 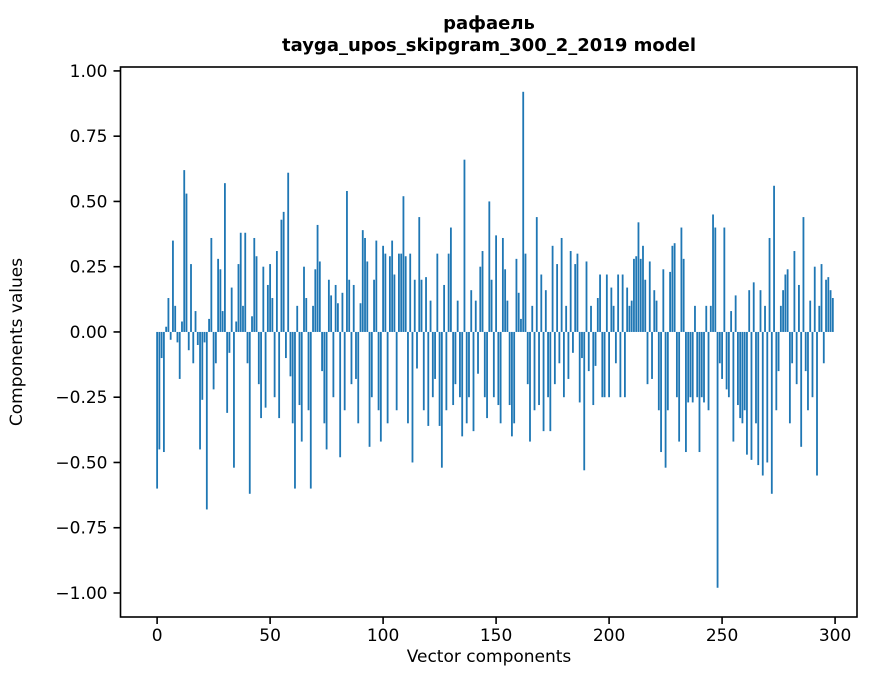 What do you see at coordinates (88, 333) in the screenshot?
I see `y-axis-ticks: −1.00 −0.75 −0.50 −0.25 0.00 0.25 0.50 0.75 1.00` at bounding box center [88, 333].